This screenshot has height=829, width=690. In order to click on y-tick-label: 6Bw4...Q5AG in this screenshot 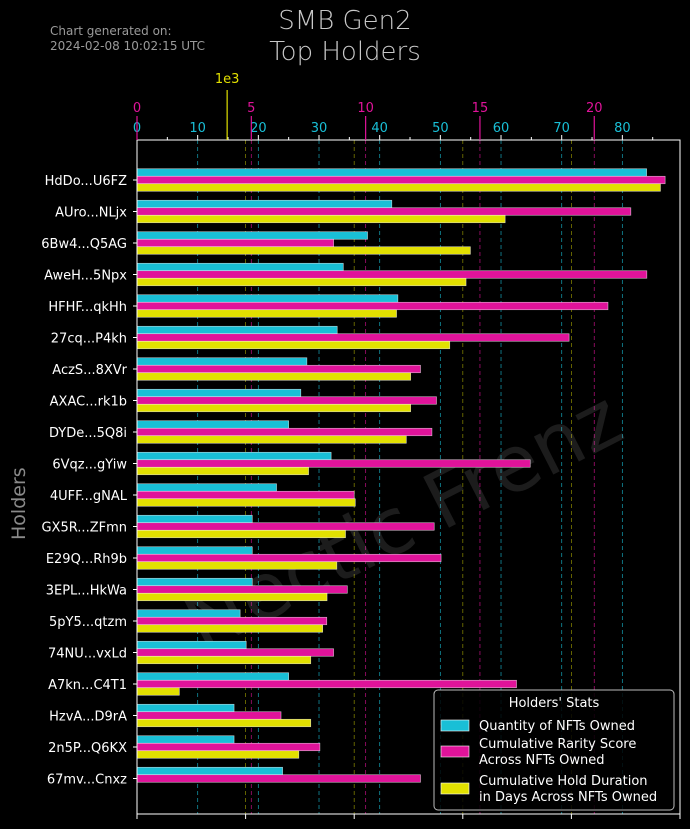, I will do `click(84, 244)`.